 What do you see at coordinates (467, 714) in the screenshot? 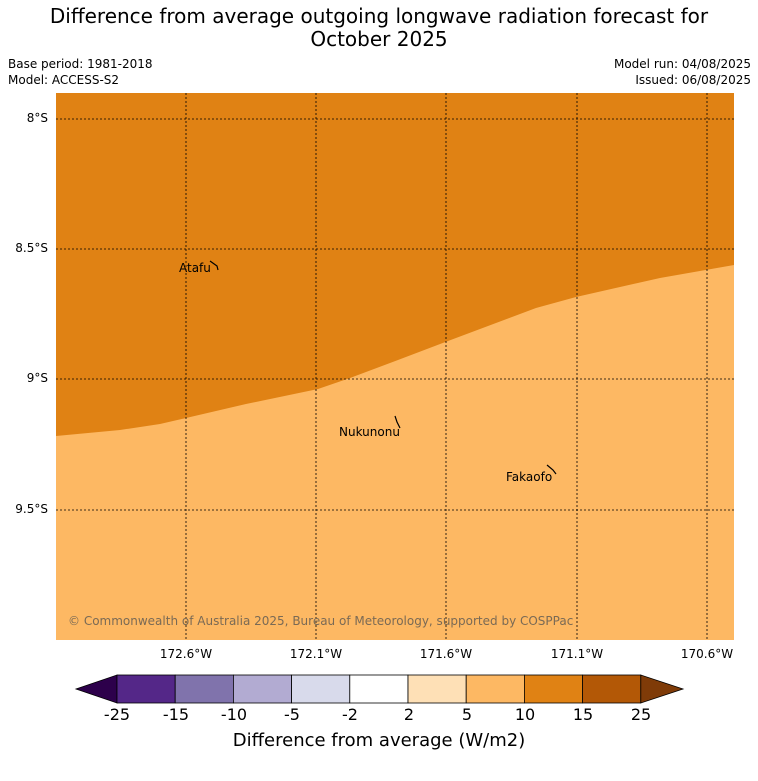
I see `colorbar-tick: 5` at bounding box center [467, 714].